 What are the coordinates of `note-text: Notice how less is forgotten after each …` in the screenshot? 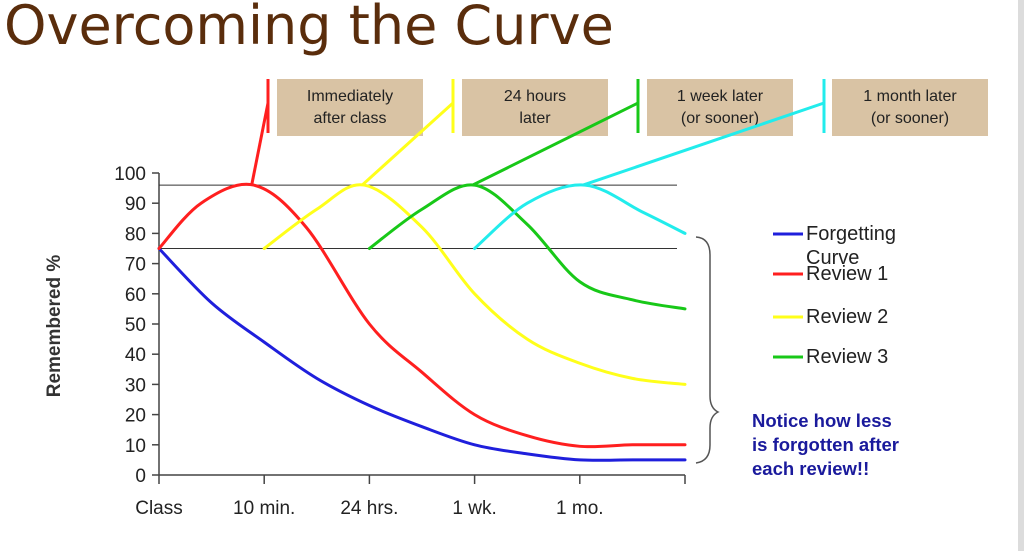 It's located at (825, 444).